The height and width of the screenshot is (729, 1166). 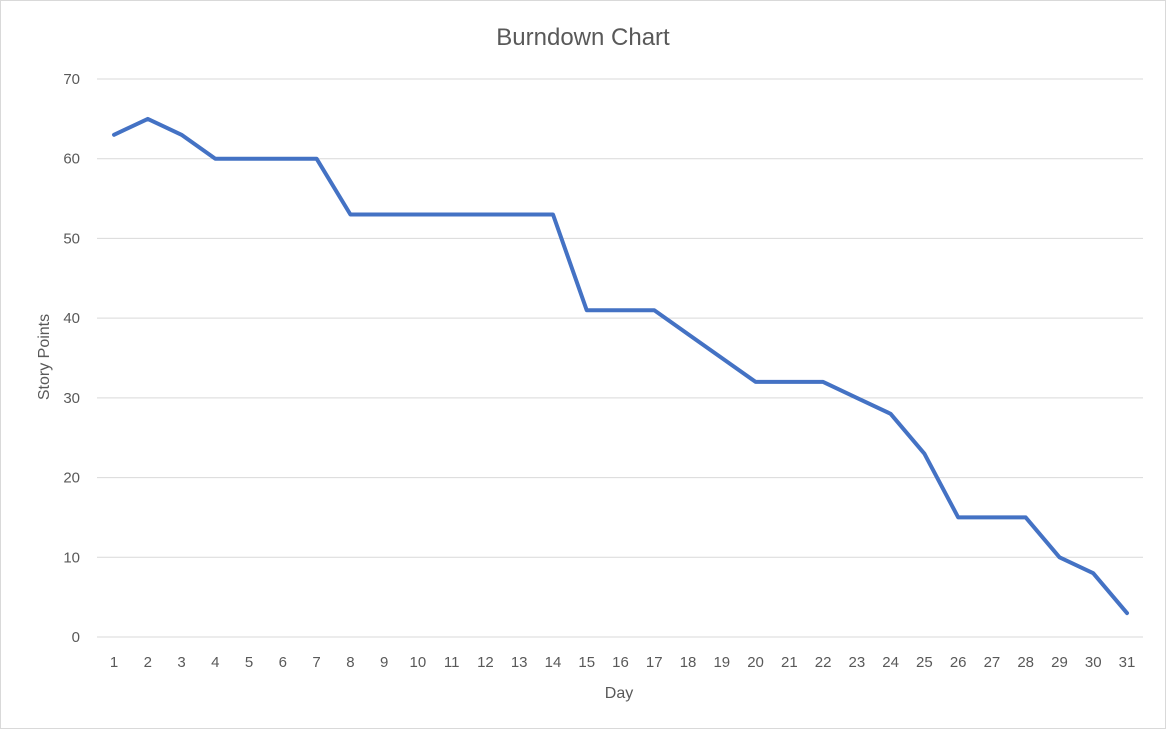 What do you see at coordinates (619, 693) in the screenshot?
I see `x-axis-title: Day` at bounding box center [619, 693].